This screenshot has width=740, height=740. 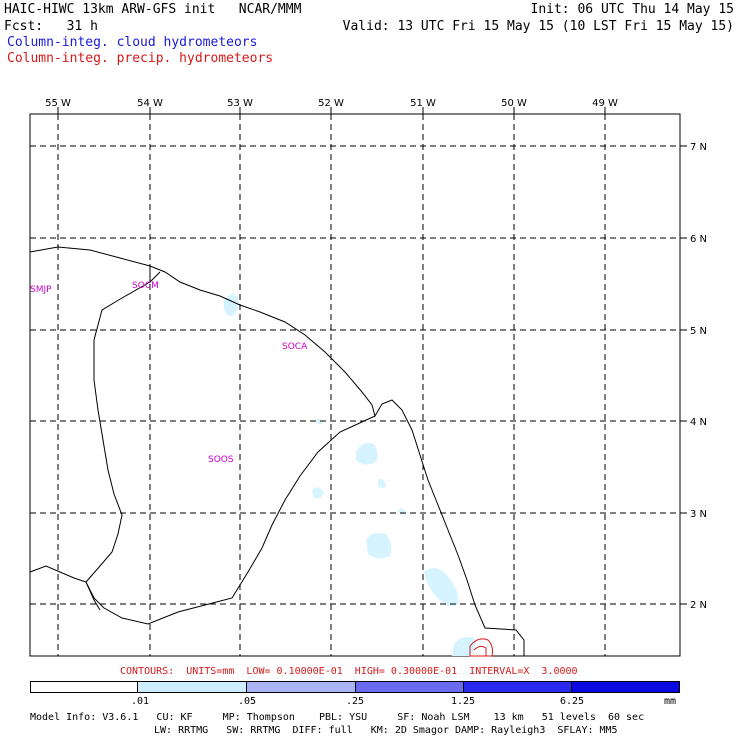 I want to click on border-guyana, so click(x=65, y=588).